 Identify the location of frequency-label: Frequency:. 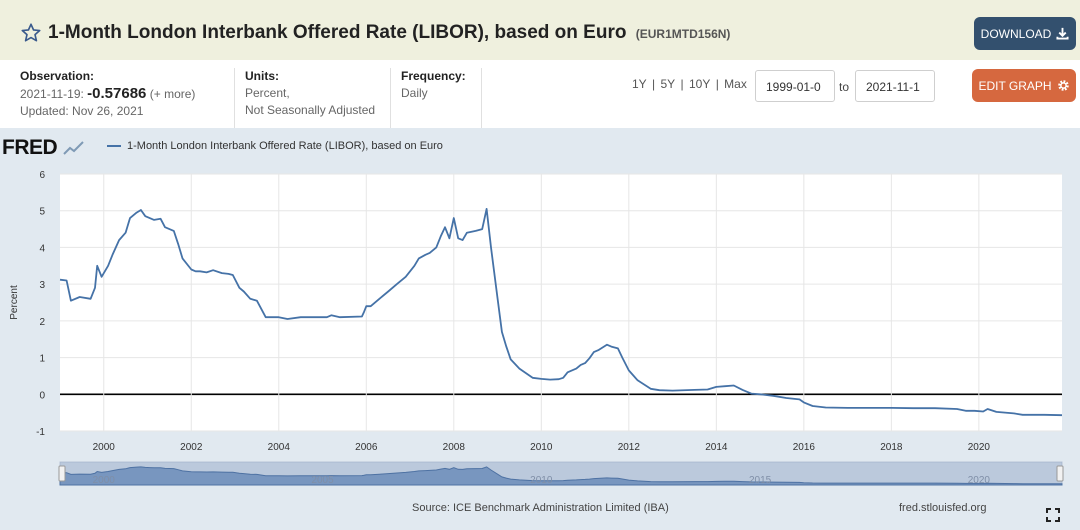
(433, 76).